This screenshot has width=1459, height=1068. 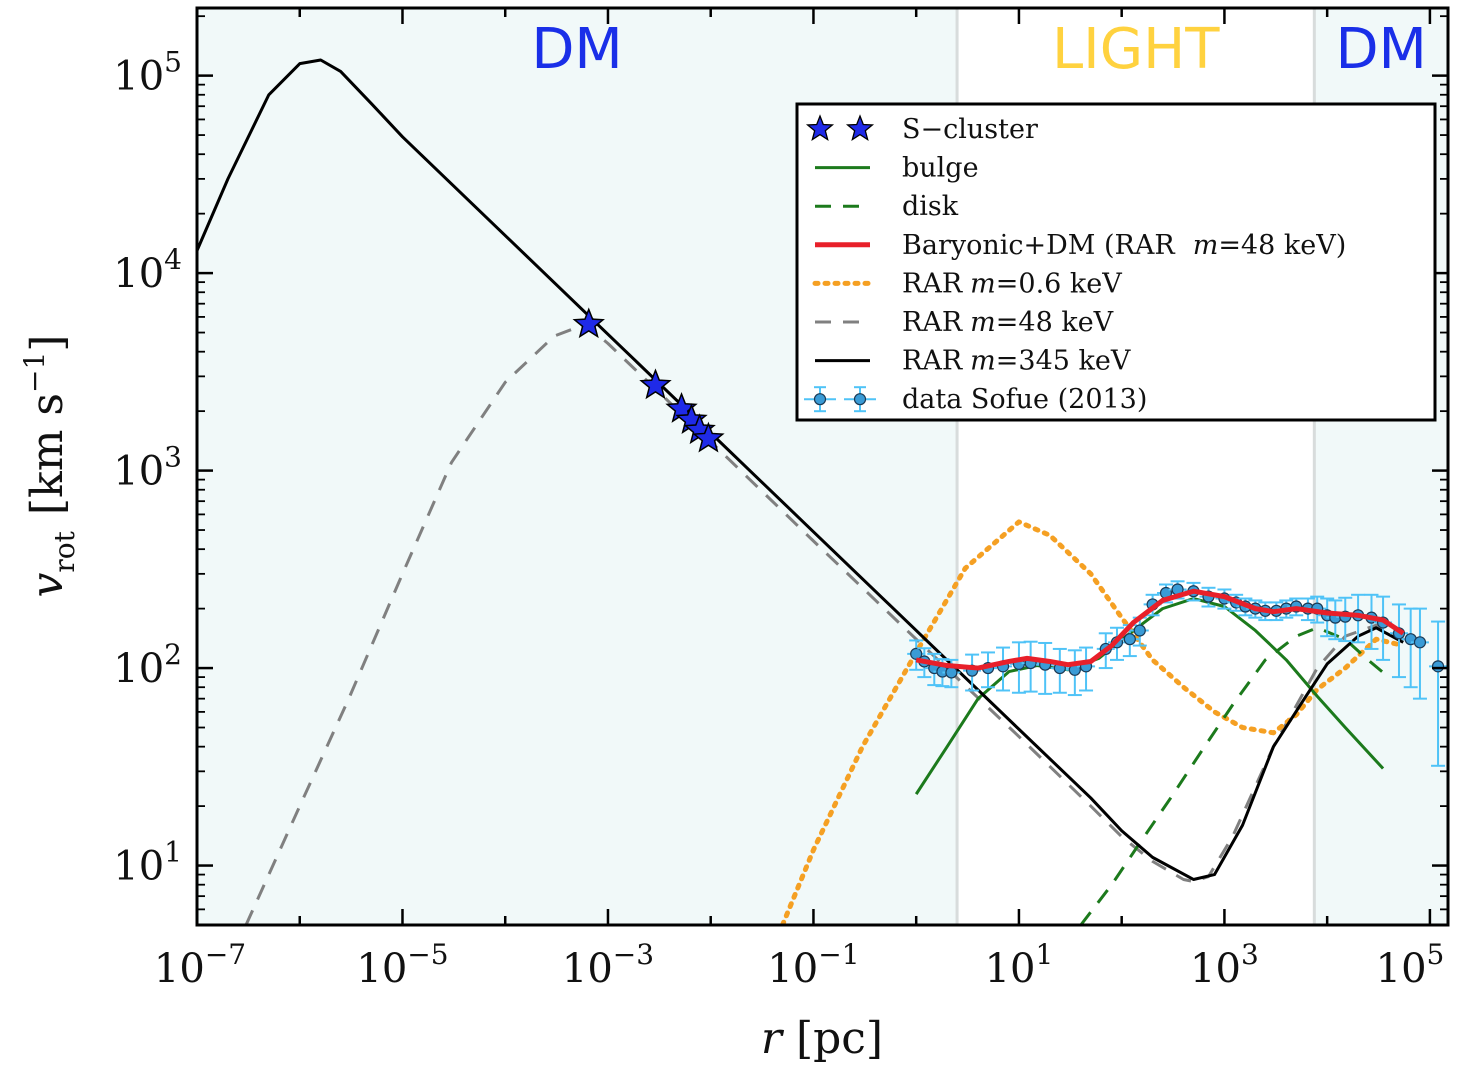 I want to click on legend-entry-rar-m-48-kev: RAR m=48 keV, so click(x=964, y=322).